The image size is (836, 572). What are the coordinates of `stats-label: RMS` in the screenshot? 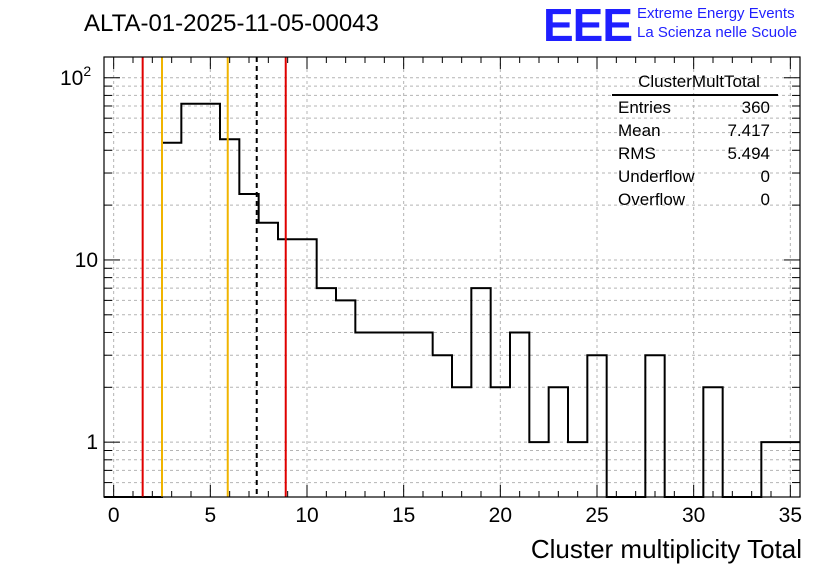 It's located at (637, 153).